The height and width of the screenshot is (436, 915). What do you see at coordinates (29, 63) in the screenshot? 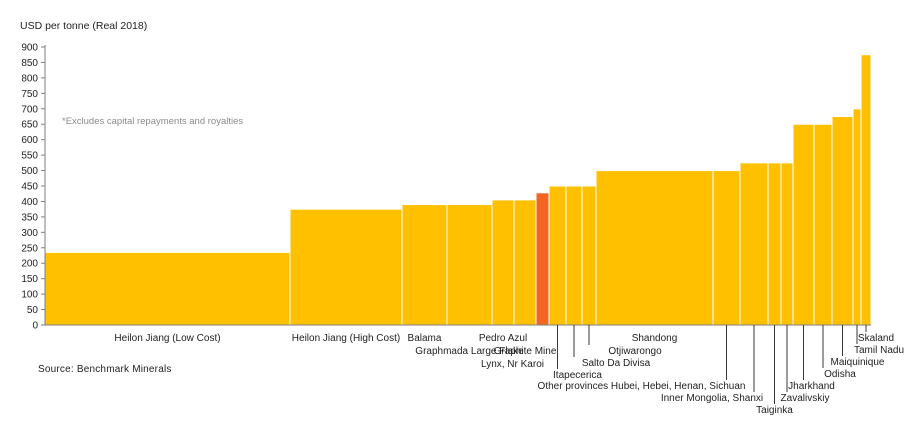
I see `y-tick-label: 850` at bounding box center [29, 63].